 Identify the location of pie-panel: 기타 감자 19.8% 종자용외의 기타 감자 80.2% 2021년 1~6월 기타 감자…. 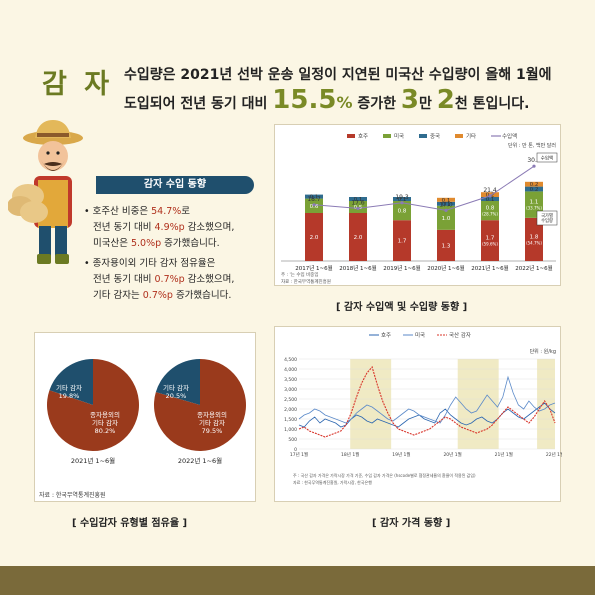
(145, 417).